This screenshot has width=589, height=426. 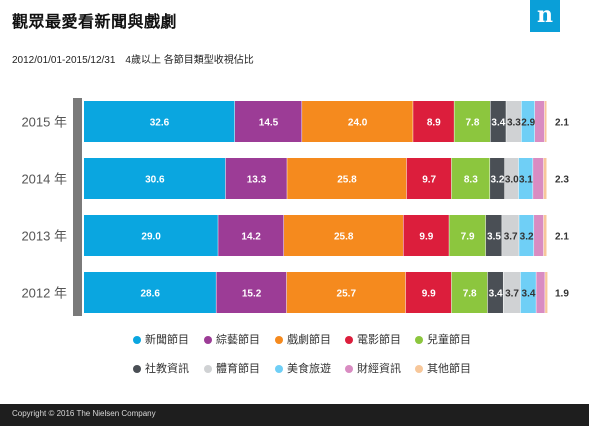 I want to click on legend-item: 綜藝節目, so click(x=232, y=340).